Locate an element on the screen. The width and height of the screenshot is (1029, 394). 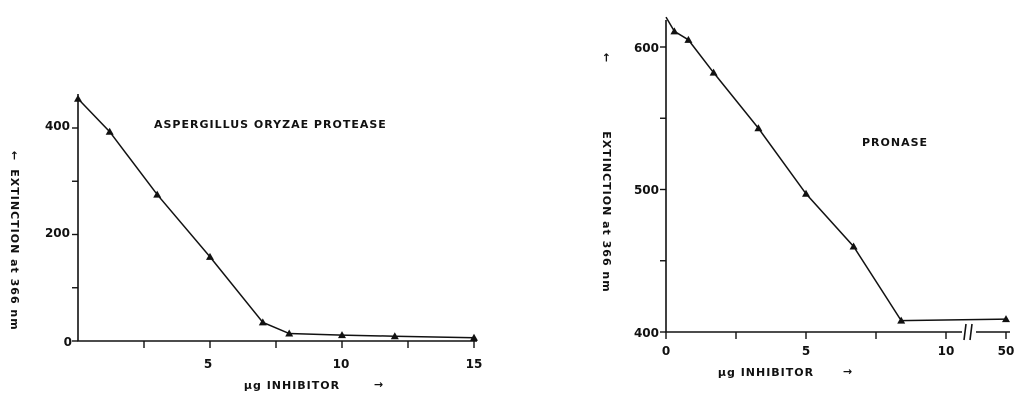
x-tick-label-right-10: 10 is located at coordinates (946, 351).